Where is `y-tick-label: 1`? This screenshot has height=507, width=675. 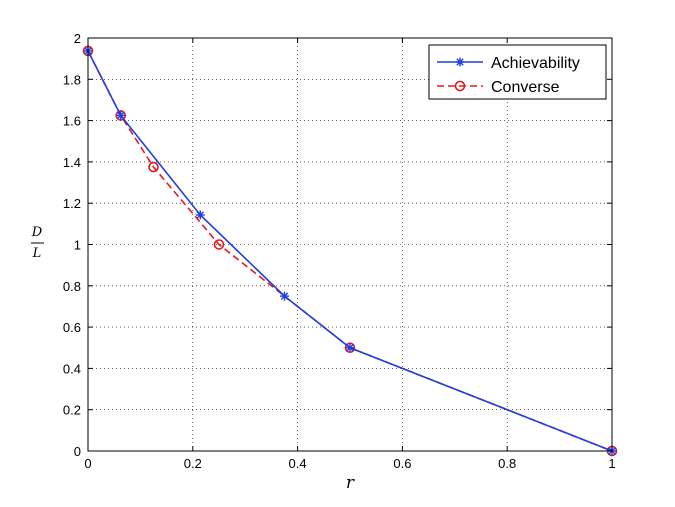 y-tick-label: 1 is located at coordinates (77, 245).